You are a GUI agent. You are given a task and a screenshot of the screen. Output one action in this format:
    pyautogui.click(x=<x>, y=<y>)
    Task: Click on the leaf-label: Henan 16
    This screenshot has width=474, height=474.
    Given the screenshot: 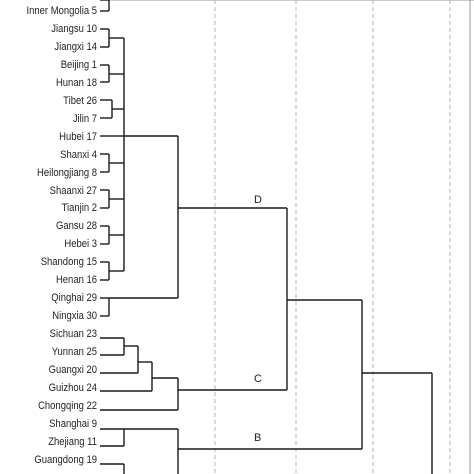 What is the action you would take?
    pyautogui.click(x=76, y=280)
    